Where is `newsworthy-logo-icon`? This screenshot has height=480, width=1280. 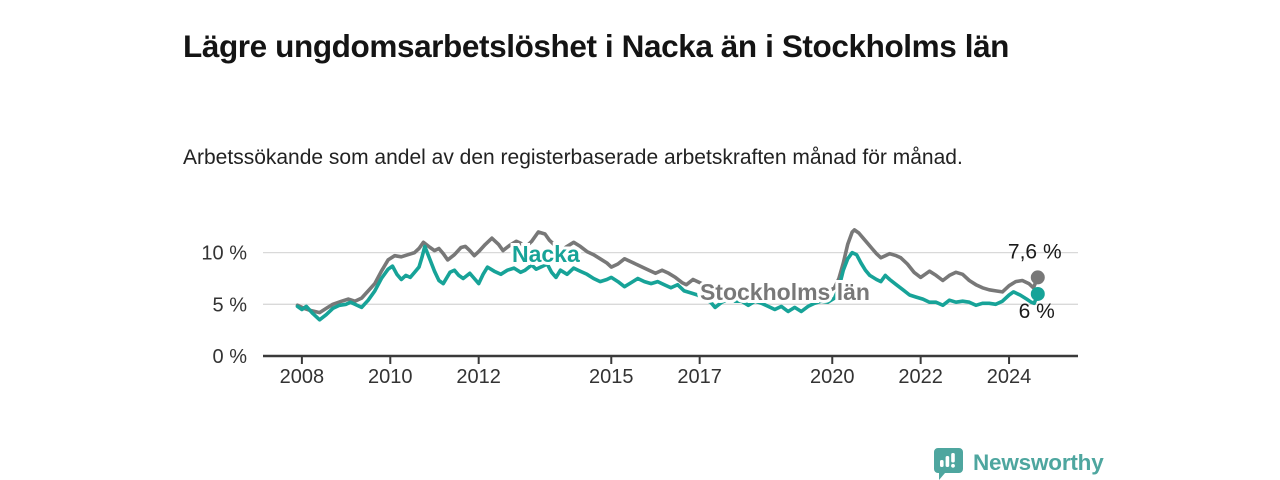
newsworthy-logo-icon is located at coordinates (948, 463).